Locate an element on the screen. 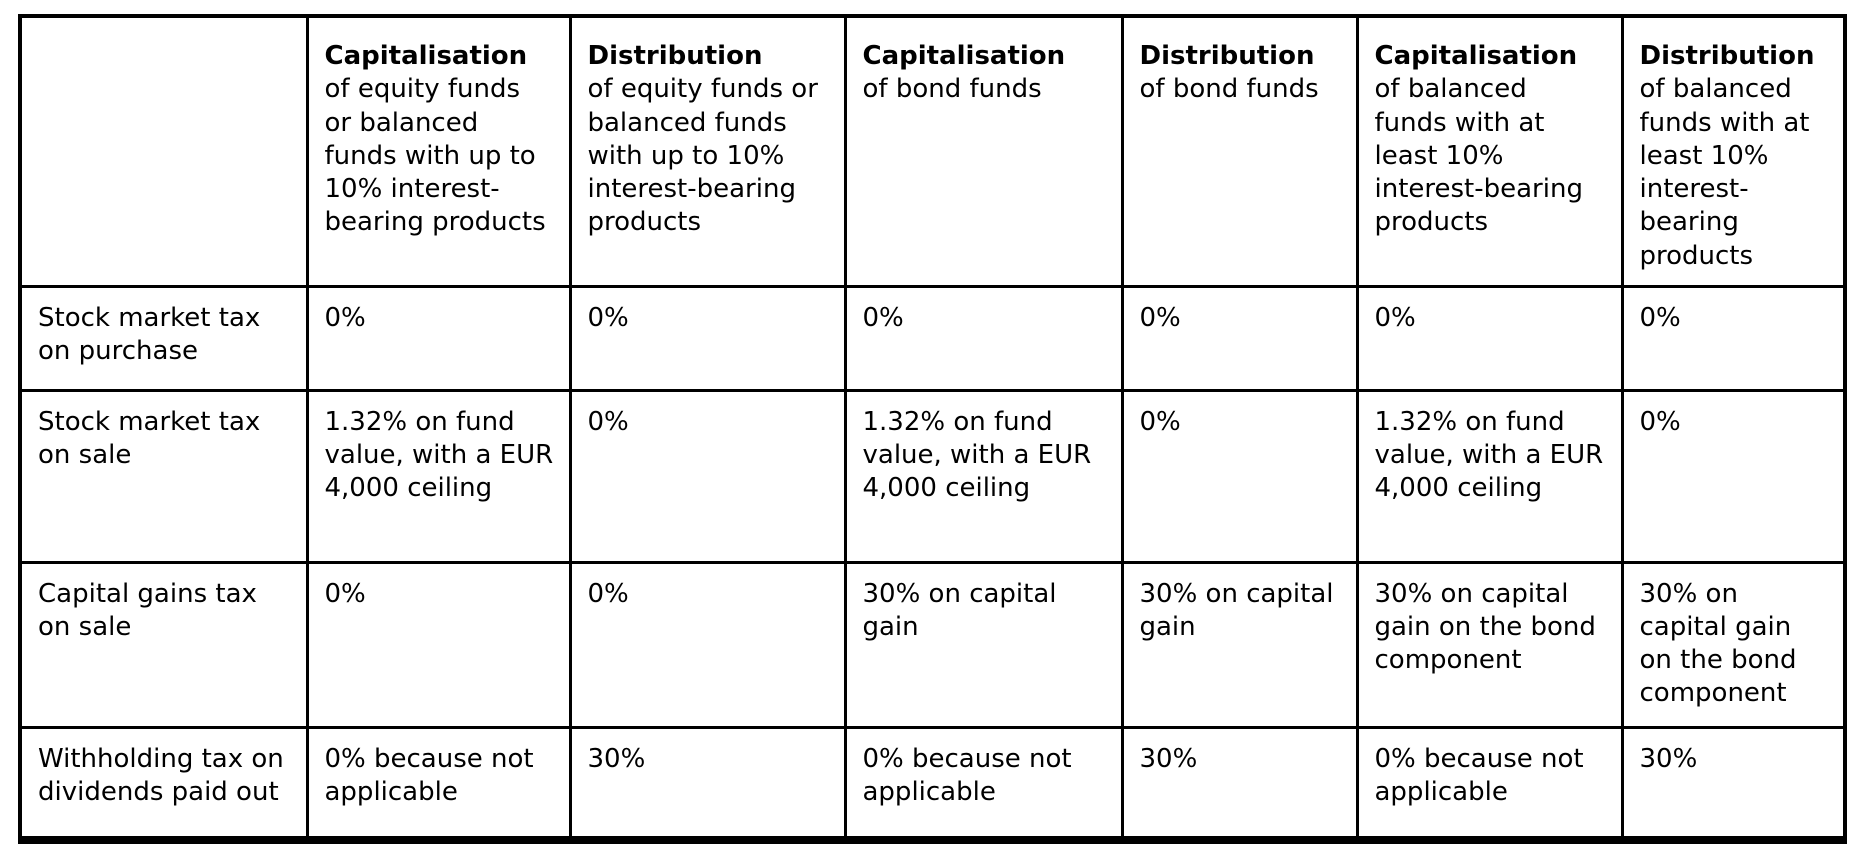 This screenshot has height=862, width=1861. row-label-cell: Capital gains tax on sale is located at coordinates (163, 644).